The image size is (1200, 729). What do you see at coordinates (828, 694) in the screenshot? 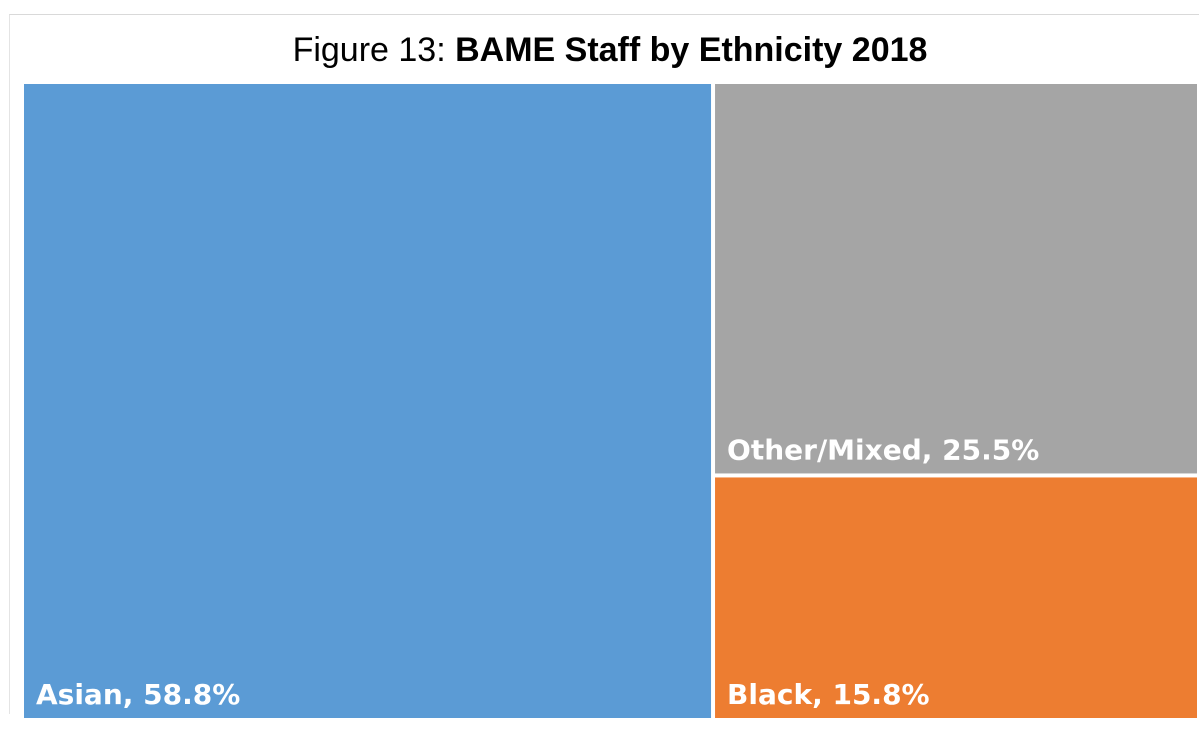
I see `treemap-label-black: Black, 15.8%` at bounding box center [828, 694].